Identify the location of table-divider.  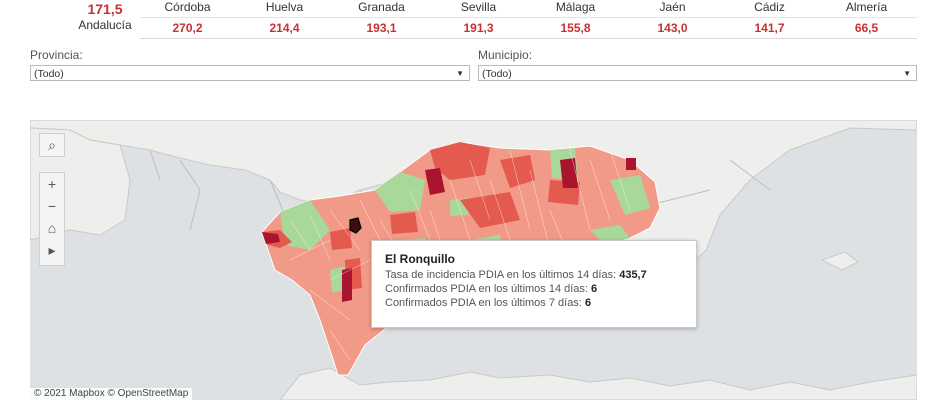
(528, 17).